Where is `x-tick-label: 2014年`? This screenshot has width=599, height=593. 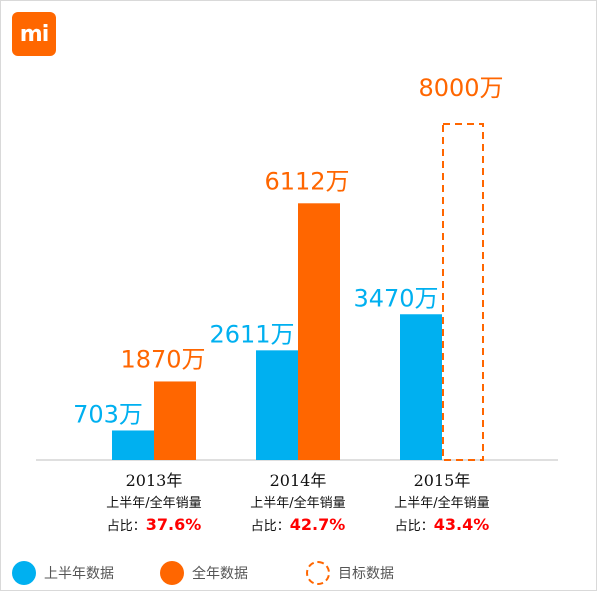 x-tick-label: 2014年 is located at coordinates (298, 480).